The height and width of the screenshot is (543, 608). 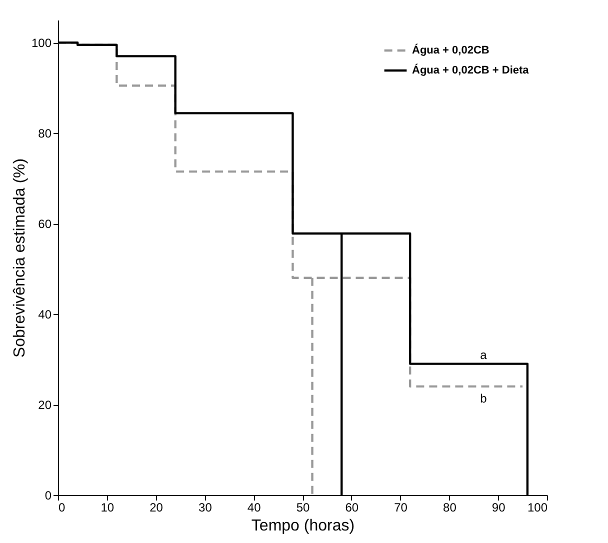 I want to click on x-tick-label: 30, so click(x=205, y=507).